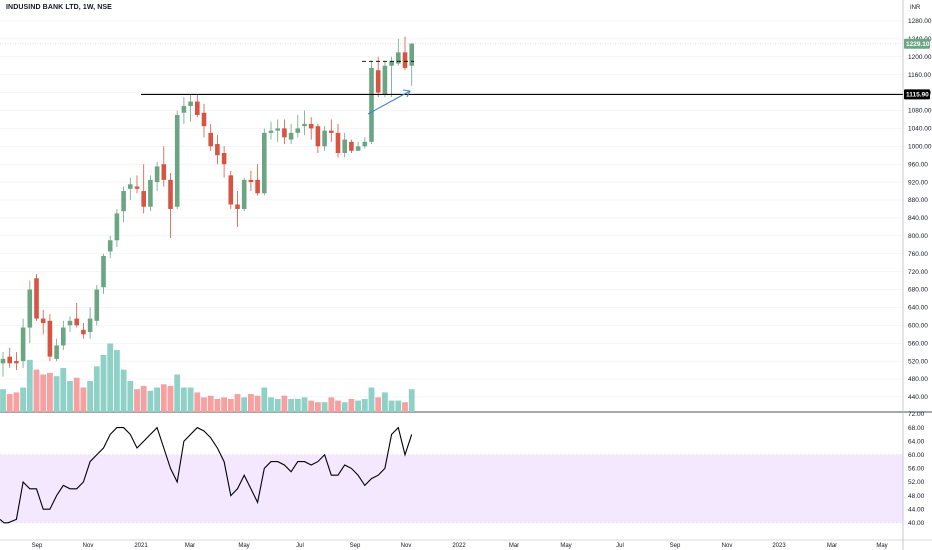 The width and height of the screenshot is (932, 550). Describe the element at coordinates (920, 57) in the screenshot. I see `price-tick-label: 1200.00` at that location.